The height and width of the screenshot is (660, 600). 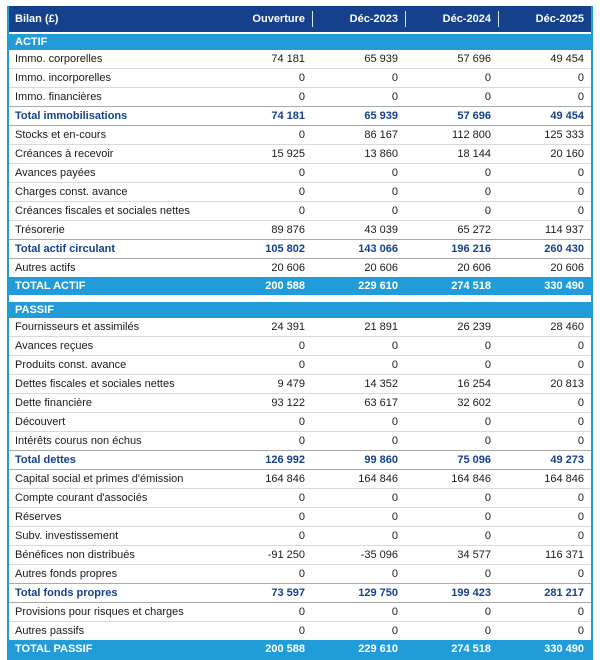 I want to click on row-value: 18 144, so click(x=474, y=154).